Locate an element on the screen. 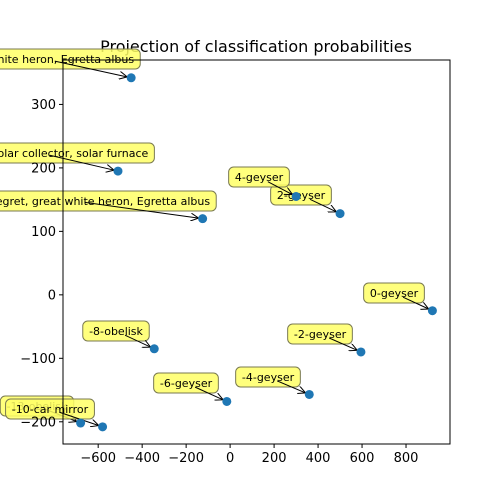 Image resolution: width=500 pixels, height=500 pixels. annotation-label: -10-car mirror is located at coordinates (50, 409).